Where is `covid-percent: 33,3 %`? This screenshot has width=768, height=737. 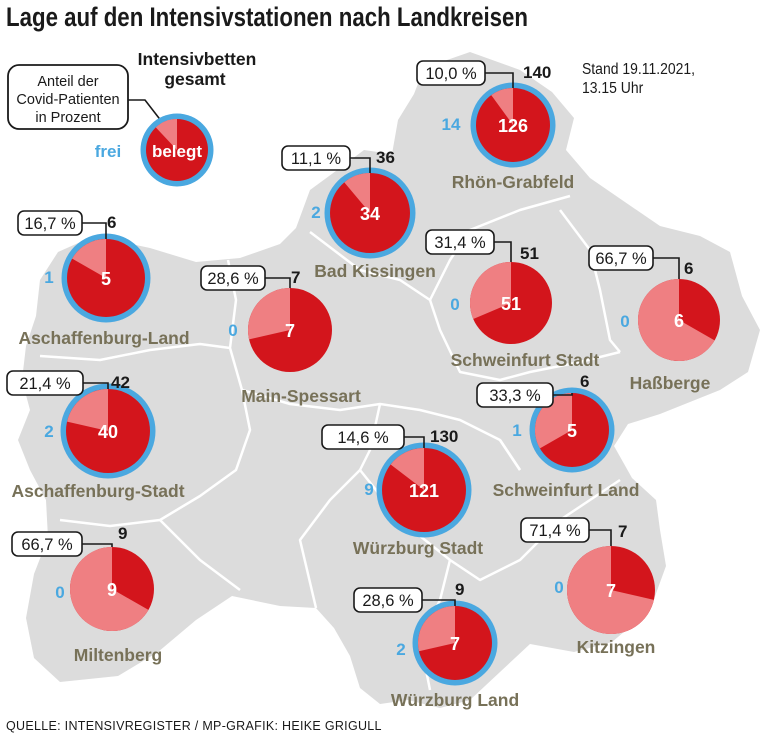
covid-percent: 33,3 % is located at coordinates (515, 396).